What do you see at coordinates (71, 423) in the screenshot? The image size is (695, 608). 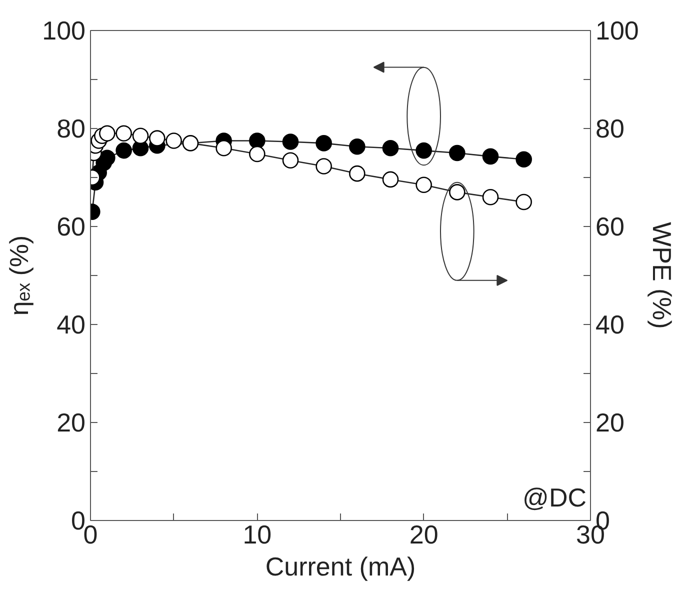 I see `y-tick-label: 20` at bounding box center [71, 423].